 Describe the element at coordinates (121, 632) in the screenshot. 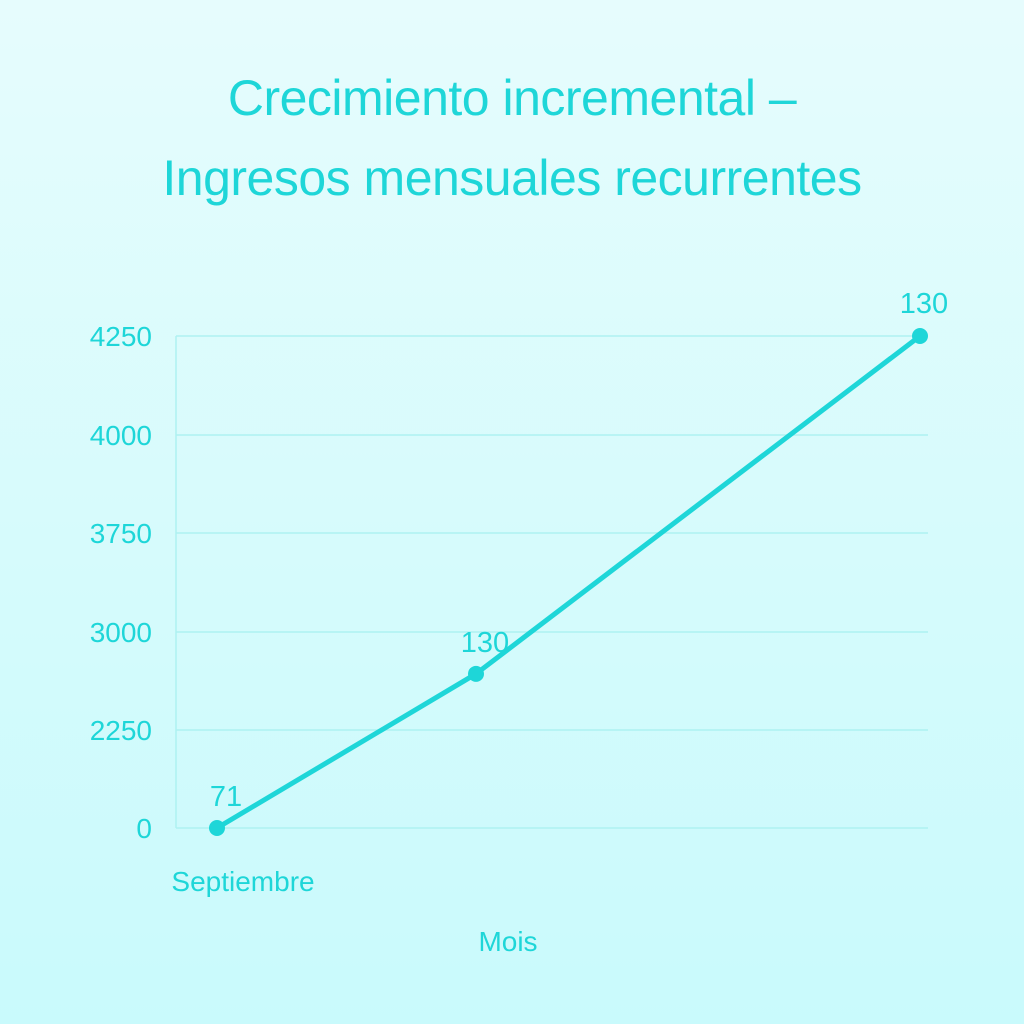

I see `y-tick-label: 3000` at that location.